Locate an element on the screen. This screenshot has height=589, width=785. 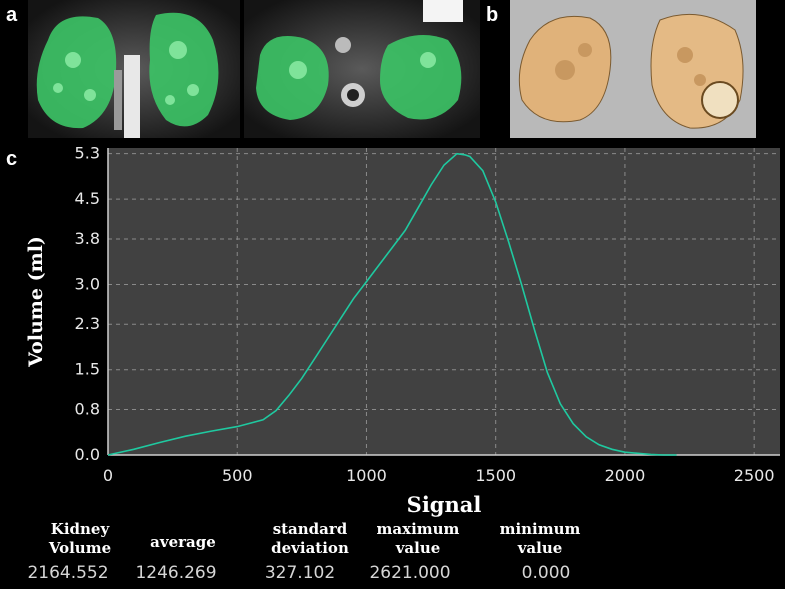
y-tick-label: 1.5 is located at coordinates (87, 369).